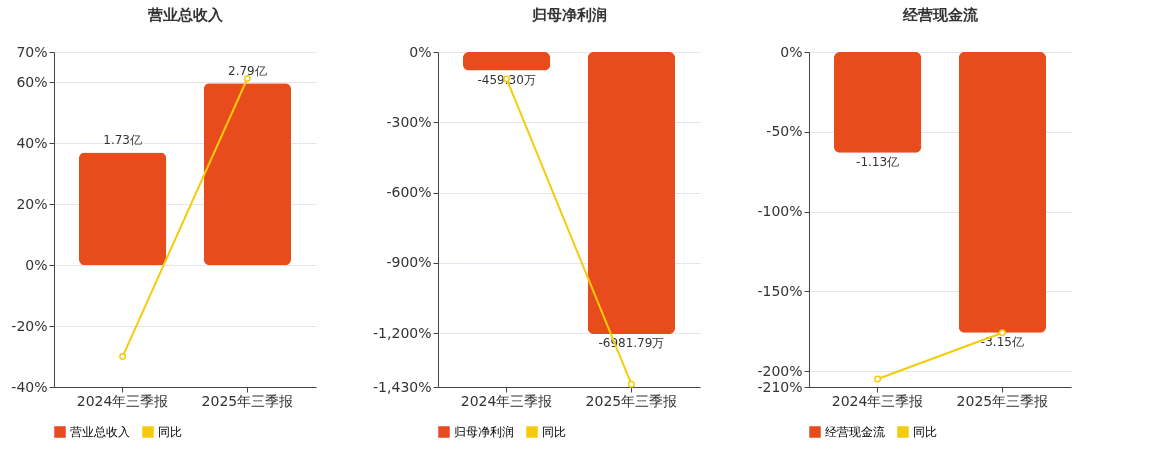 This screenshot has width=1160, height=450. What do you see at coordinates (940, 15) in the screenshot?
I see `chart-title: 经营现金流` at bounding box center [940, 15].